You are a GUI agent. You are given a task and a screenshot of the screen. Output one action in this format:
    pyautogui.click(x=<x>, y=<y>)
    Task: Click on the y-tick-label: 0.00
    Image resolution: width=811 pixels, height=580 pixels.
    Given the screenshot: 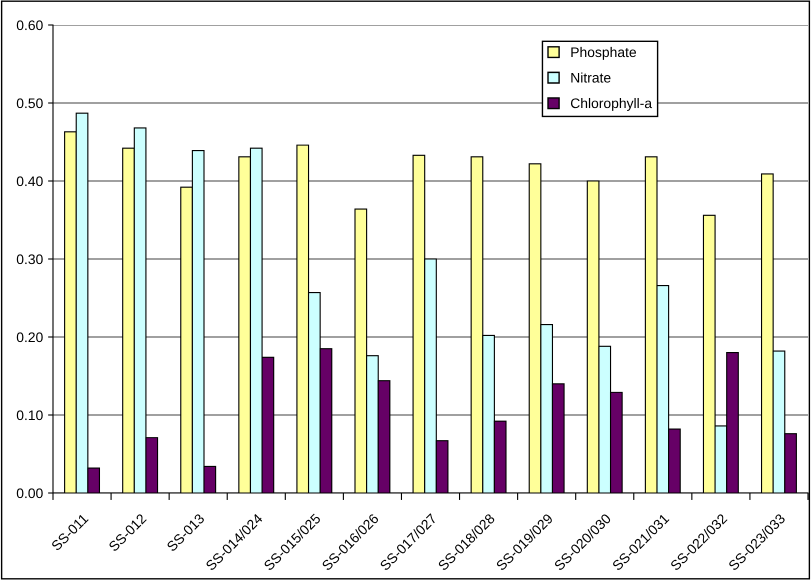 What is the action you would take?
    pyautogui.click(x=29, y=493)
    